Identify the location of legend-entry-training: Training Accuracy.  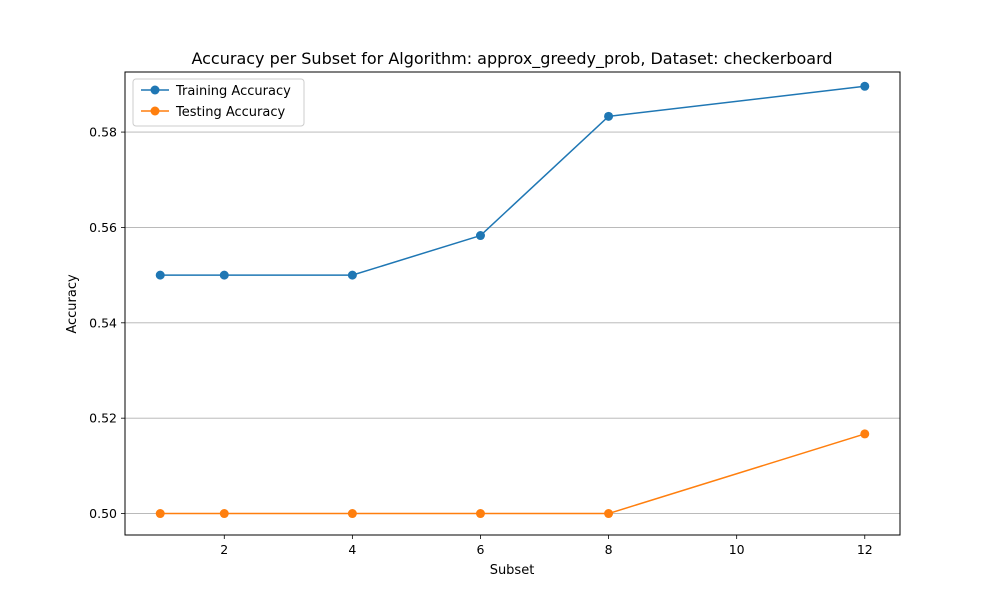
(216, 91).